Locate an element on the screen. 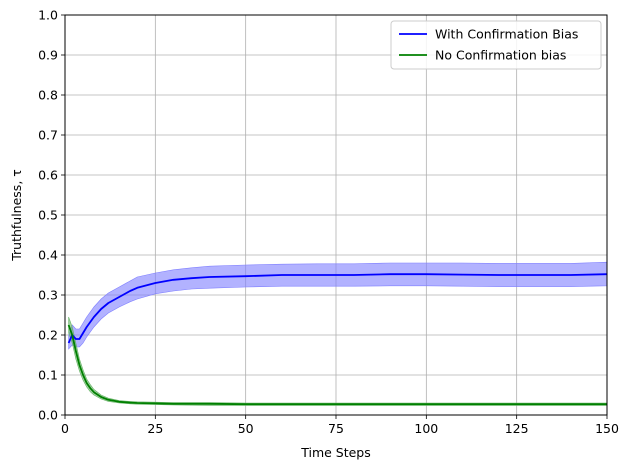  y-tick-label: 0.6 is located at coordinates (48, 175).